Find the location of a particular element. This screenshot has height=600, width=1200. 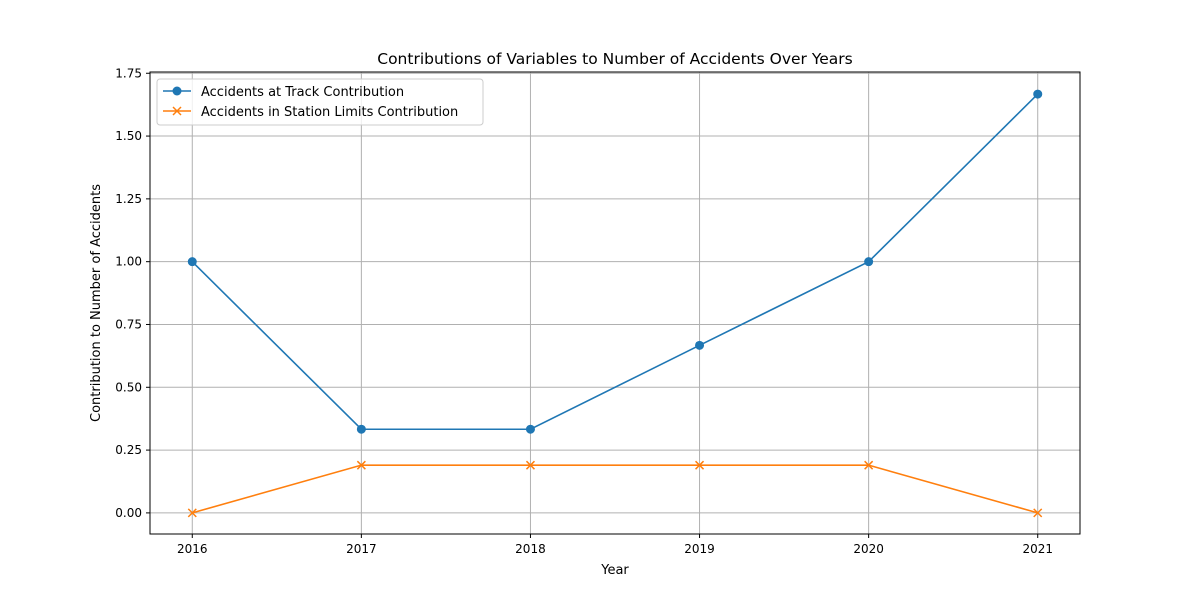

x-tick-label: 2021 is located at coordinates (1037, 549).